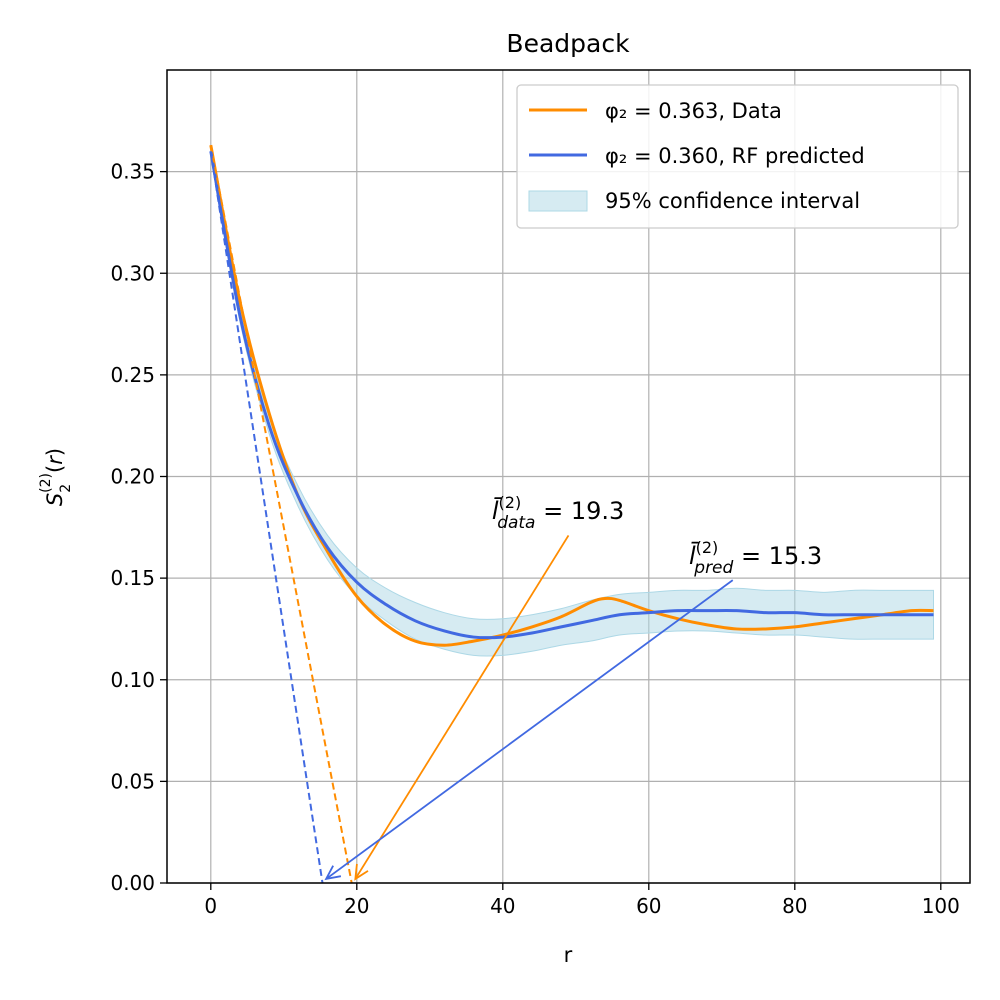 The width and height of the screenshot is (1000, 1000). What do you see at coordinates (502, 906) in the screenshot?
I see `x-tick-label: 40` at bounding box center [502, 906].